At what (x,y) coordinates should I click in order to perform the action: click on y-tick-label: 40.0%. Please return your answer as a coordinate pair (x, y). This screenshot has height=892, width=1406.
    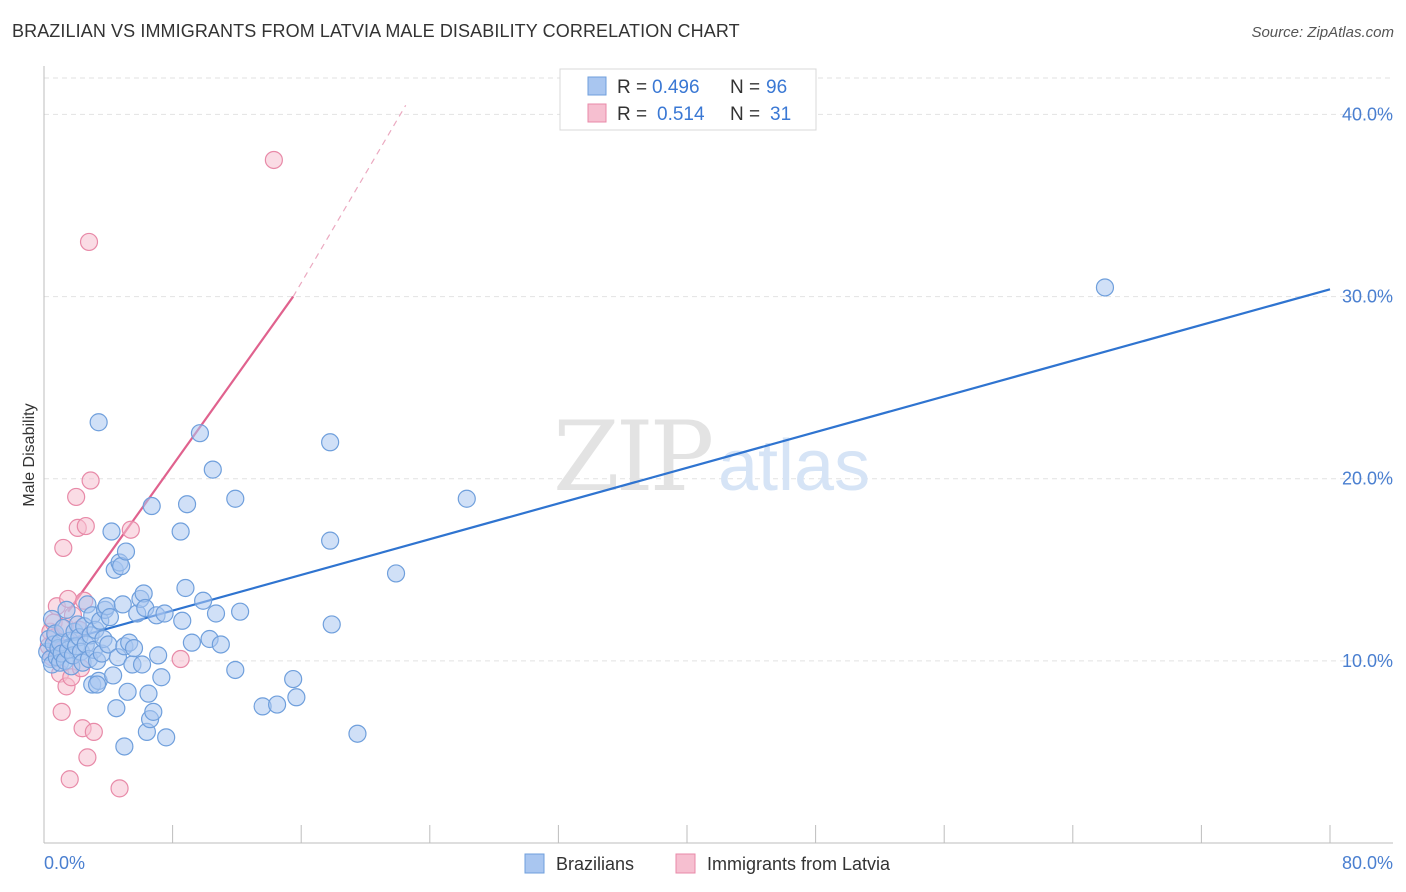
    Looking at the image, I should click on (1367, 114).